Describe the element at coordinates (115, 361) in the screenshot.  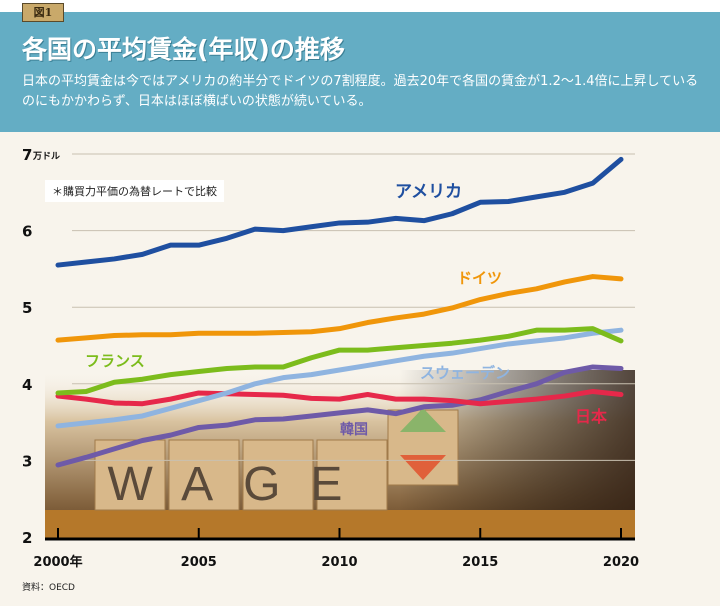
I see `series-label: フランス` at that location.